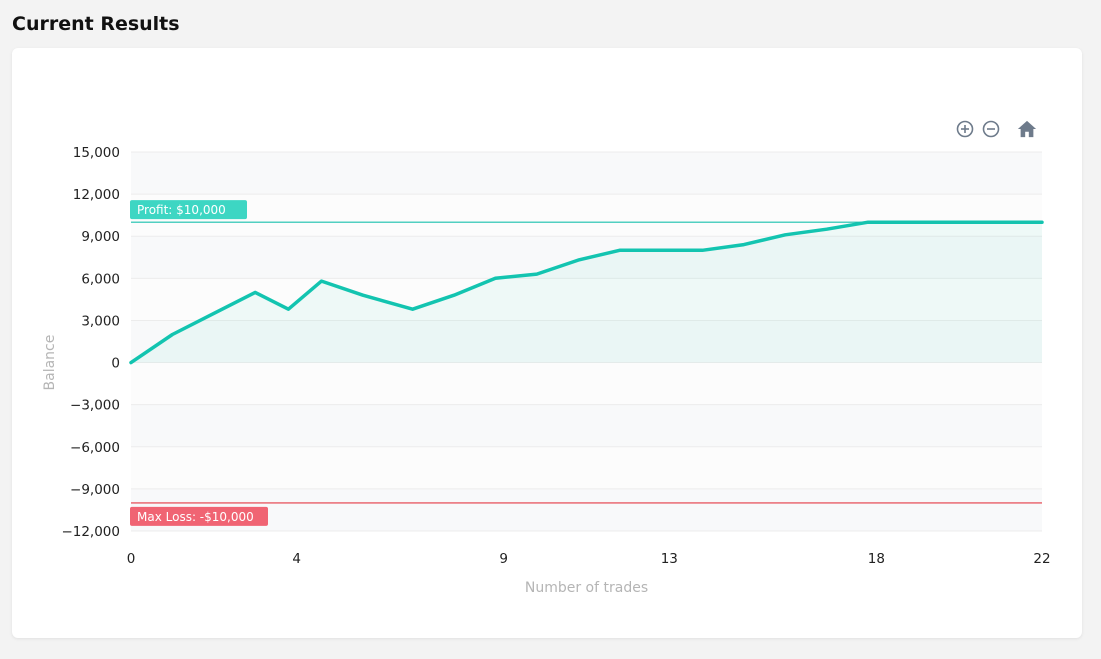  Describe the element at coordinates (96, 153) in the screenshot. I see `y-tick-label: 15,000` at that location.